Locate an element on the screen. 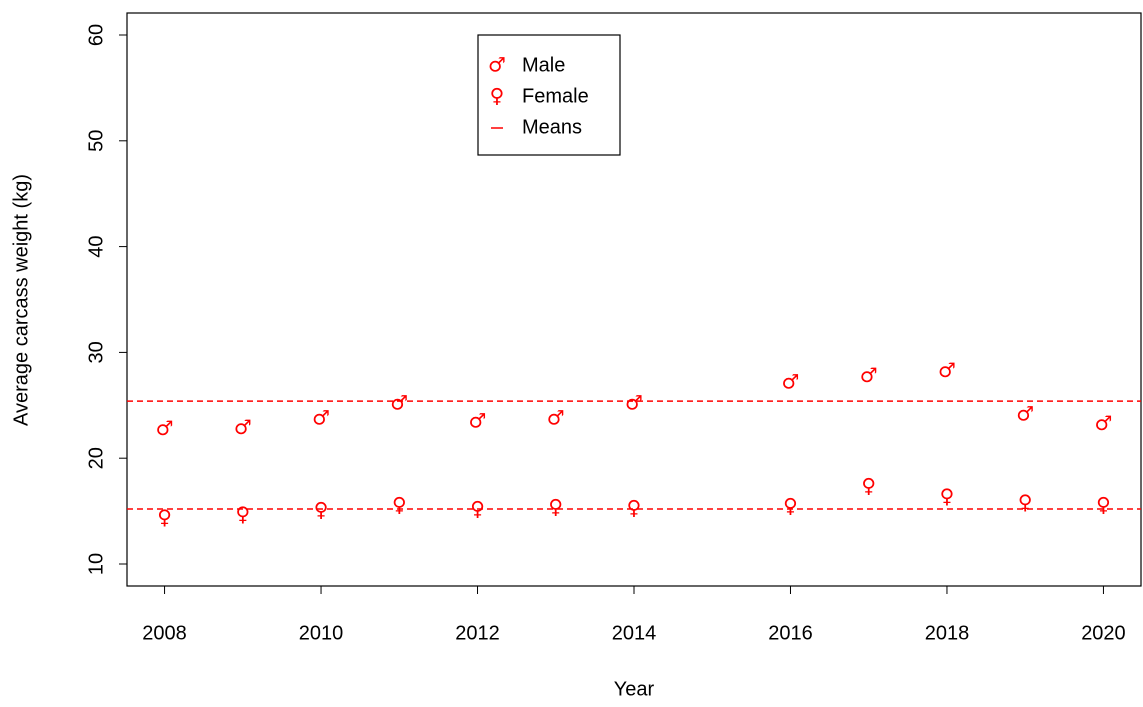 Image resolution: width=1143 pixels, height=707 pixels. legend-label: Female is located at coordinates (555, 96).